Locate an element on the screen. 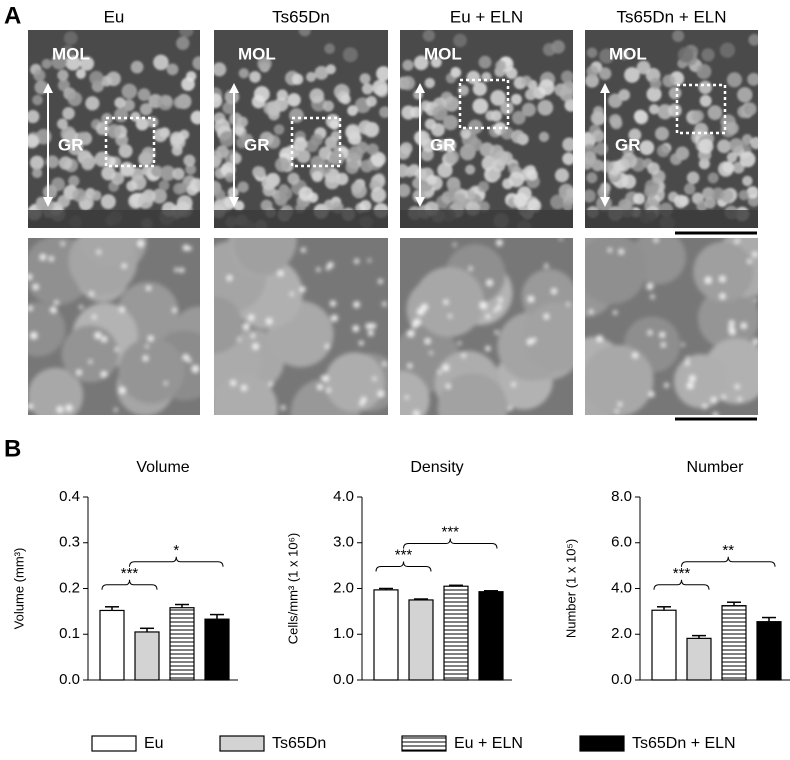 This screenshot has width=790, height=760. legend-label: Ts65Dn + ELN is located at coordinates (684, 743).